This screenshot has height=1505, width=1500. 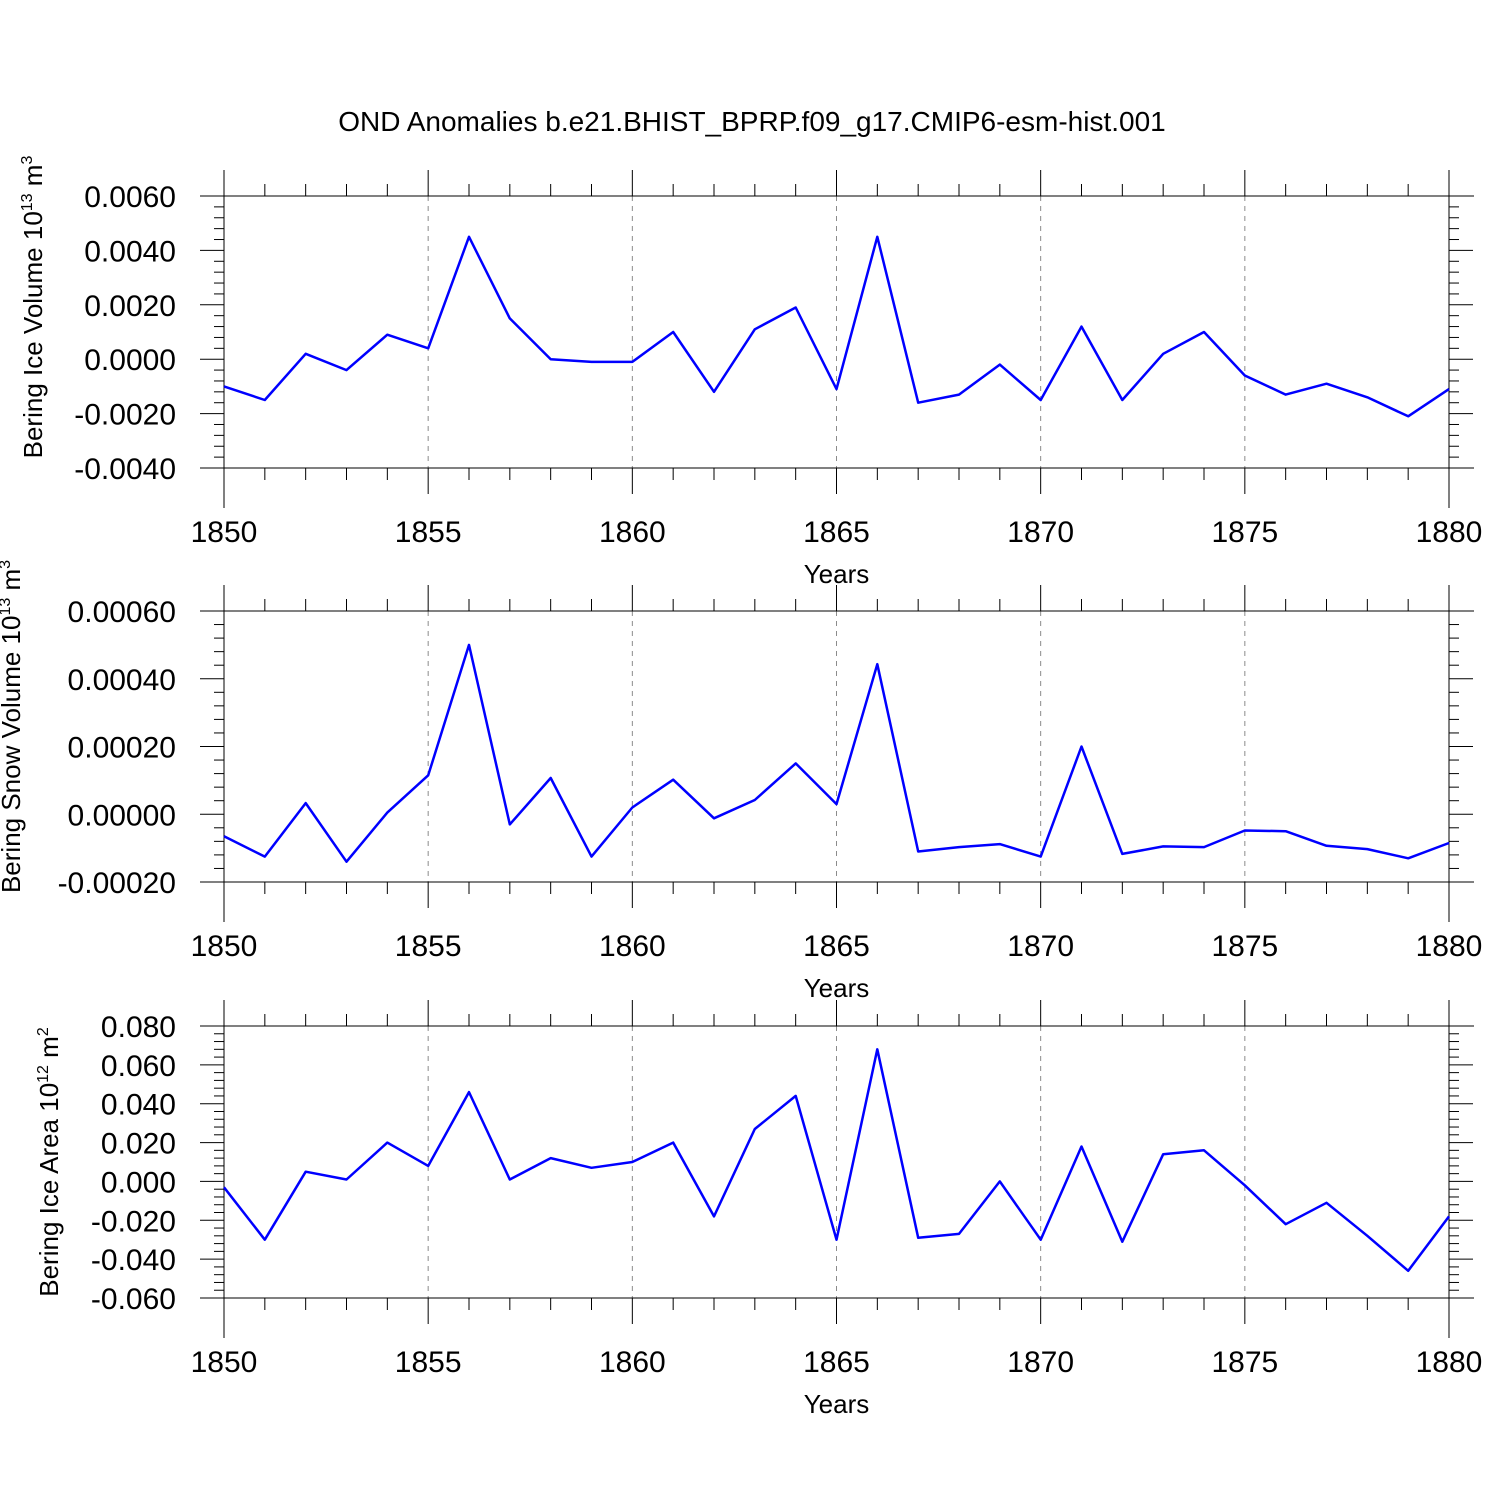 What do you see at coordinates (133, 1260) in the screenshot?
I see `y-tick-label: -0.040` at bounding box center [133, 1260].